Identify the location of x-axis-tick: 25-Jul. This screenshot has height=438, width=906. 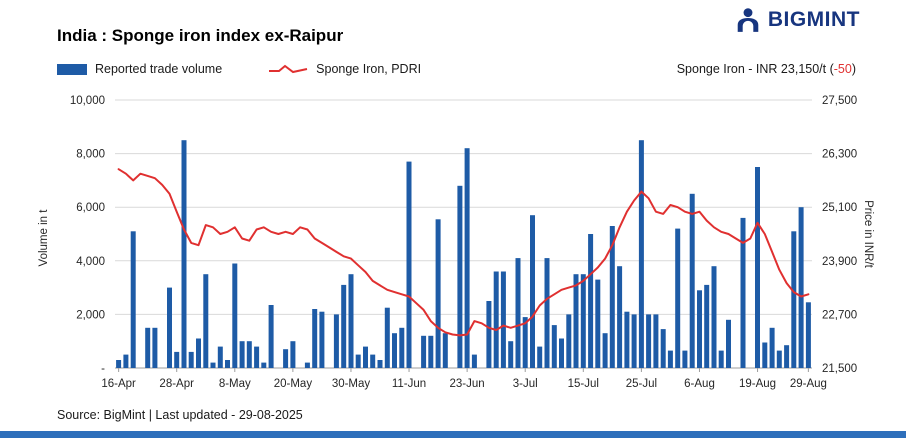
(641, 384).